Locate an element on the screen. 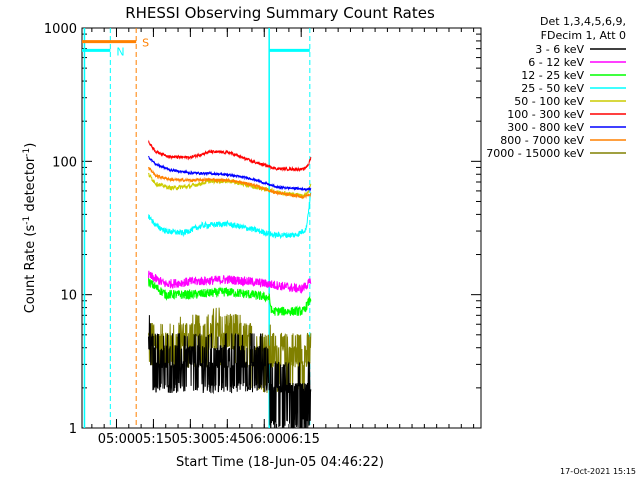 This screenshot has height=480, width=640. legend-entry-label: 3 - 6 keV is located at coordinates (559, 49).